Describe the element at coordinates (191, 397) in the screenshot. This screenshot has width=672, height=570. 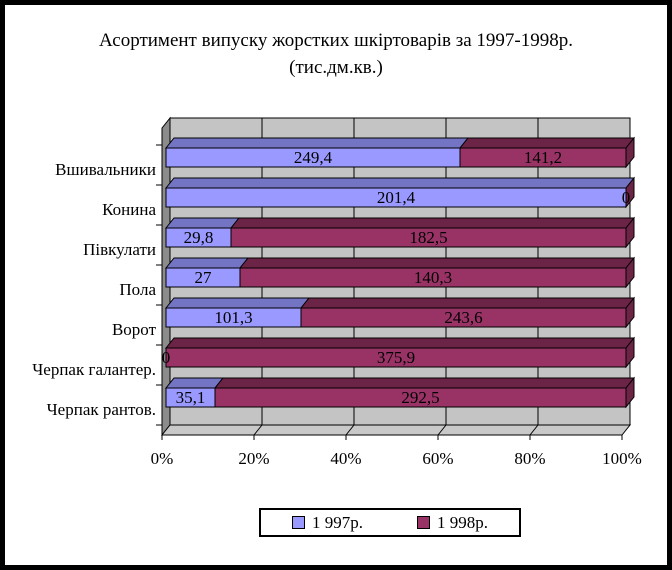
I see `value-label-1997: 35,1` at that location.